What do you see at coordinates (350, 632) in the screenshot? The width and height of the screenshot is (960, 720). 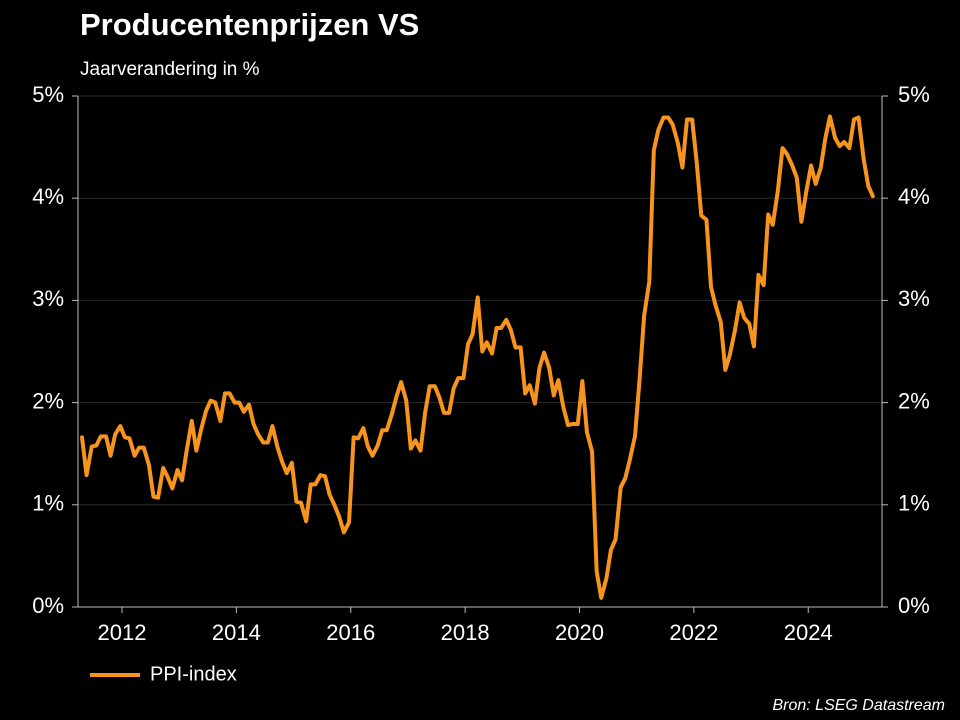 I see `x-tick-label: 2016` at bounding box center [350, 632].